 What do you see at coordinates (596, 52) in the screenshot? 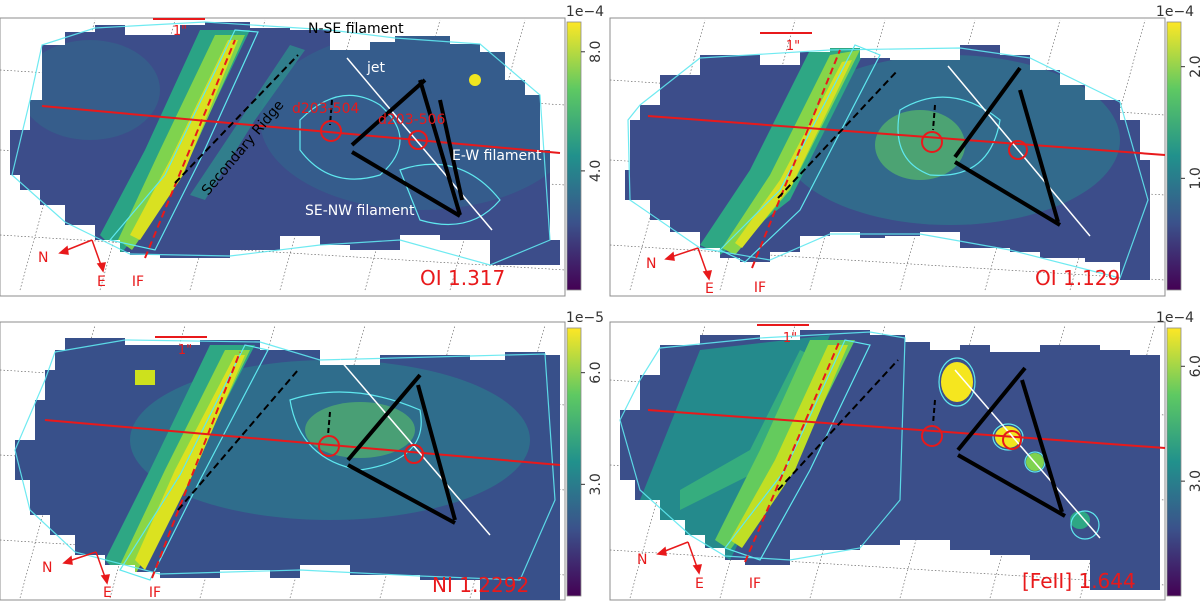
I see `colorbar-tick-label: 8.0` at bounding box center [596, 52].